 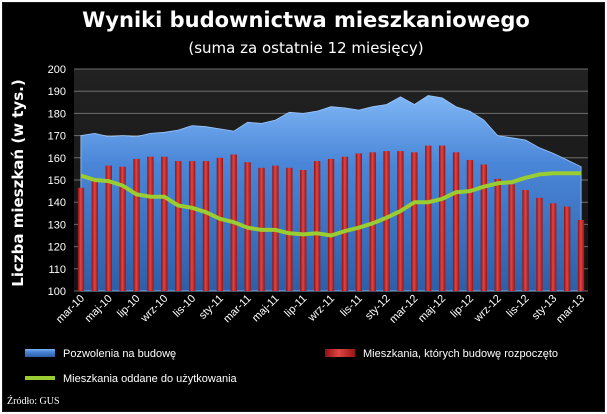 I want to click on y-axis-ticks: 100 110 120 130 140 150 160 170 180 190 200, so click(x=57, y=181).